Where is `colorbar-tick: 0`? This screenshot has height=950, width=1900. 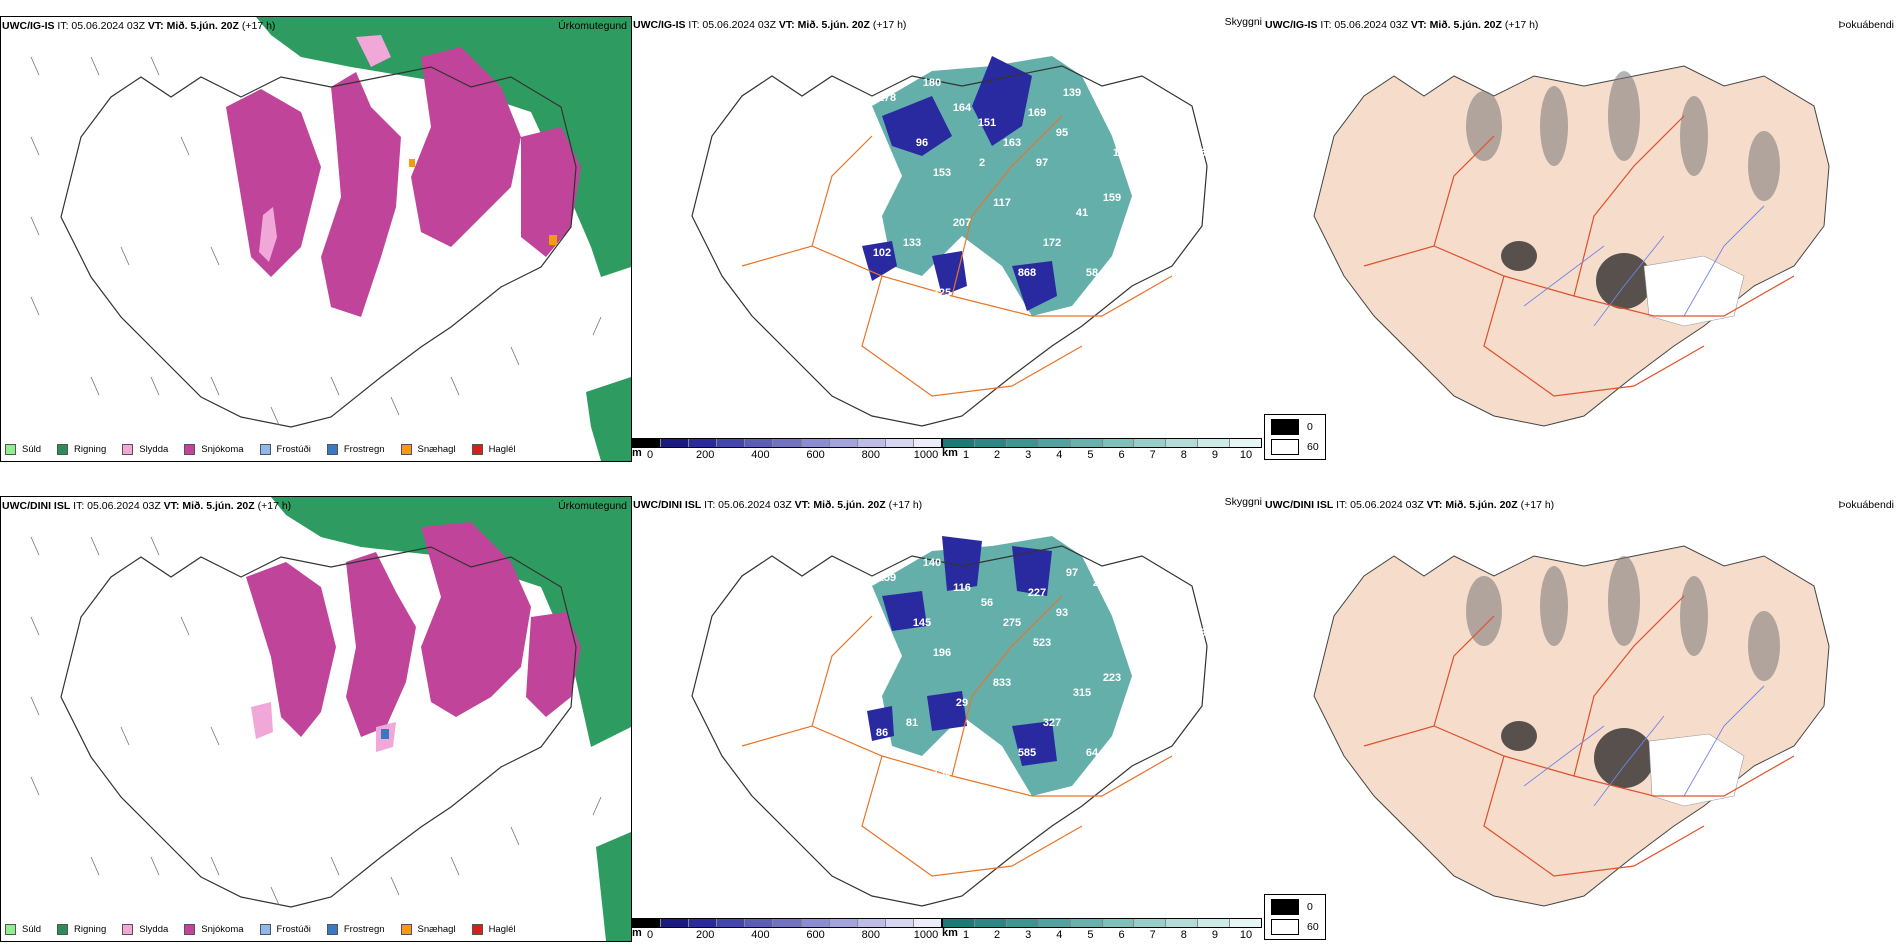 colorbar-tick: 0 is located at coordinates (650, 455).